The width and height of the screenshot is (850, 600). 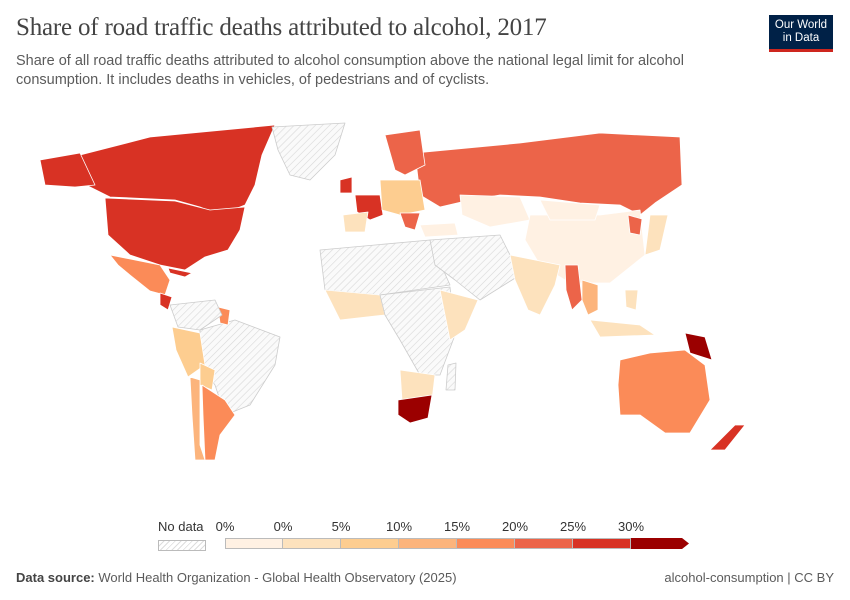 What do you see at coordinates (439, 230) in the screenshot?
I see `region-turkey` at bounding box center [439, 230].